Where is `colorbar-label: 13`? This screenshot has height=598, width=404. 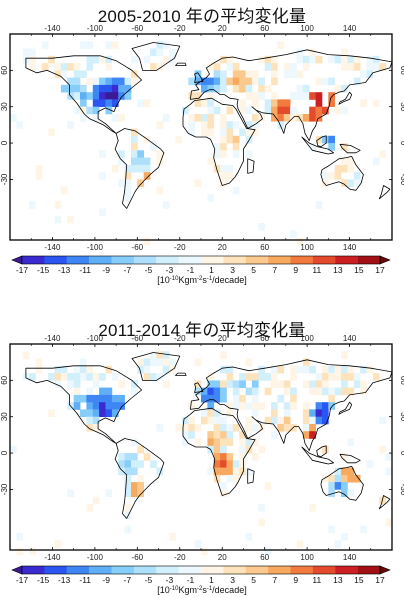
colorbar-label: 13 is located at coordinates (338, 270).